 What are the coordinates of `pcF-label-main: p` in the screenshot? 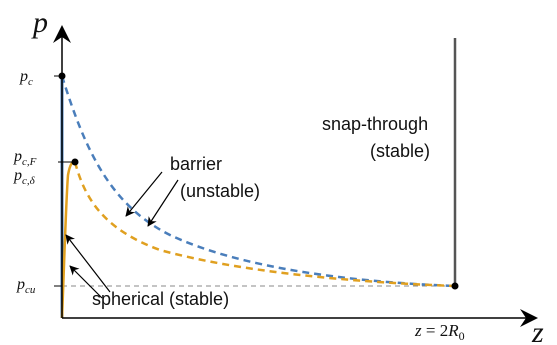 It's located at (17, 156).